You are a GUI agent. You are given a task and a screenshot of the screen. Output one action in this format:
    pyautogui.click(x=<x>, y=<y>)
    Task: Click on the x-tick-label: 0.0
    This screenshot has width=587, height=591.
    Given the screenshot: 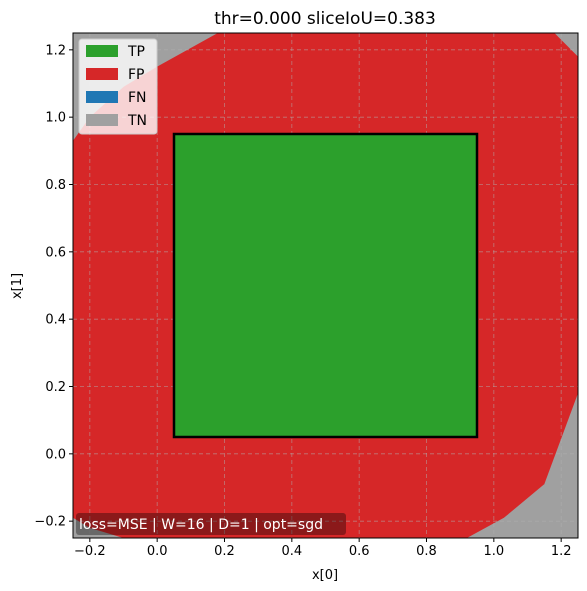 What is the action you would take?
    pyautogui.click(x=157, y=551)
    